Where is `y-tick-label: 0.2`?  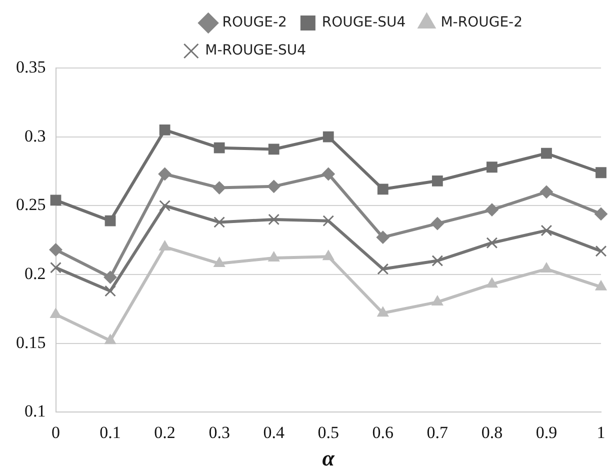
y-tick-label: 0.2 is located at coordinates (35, 273).